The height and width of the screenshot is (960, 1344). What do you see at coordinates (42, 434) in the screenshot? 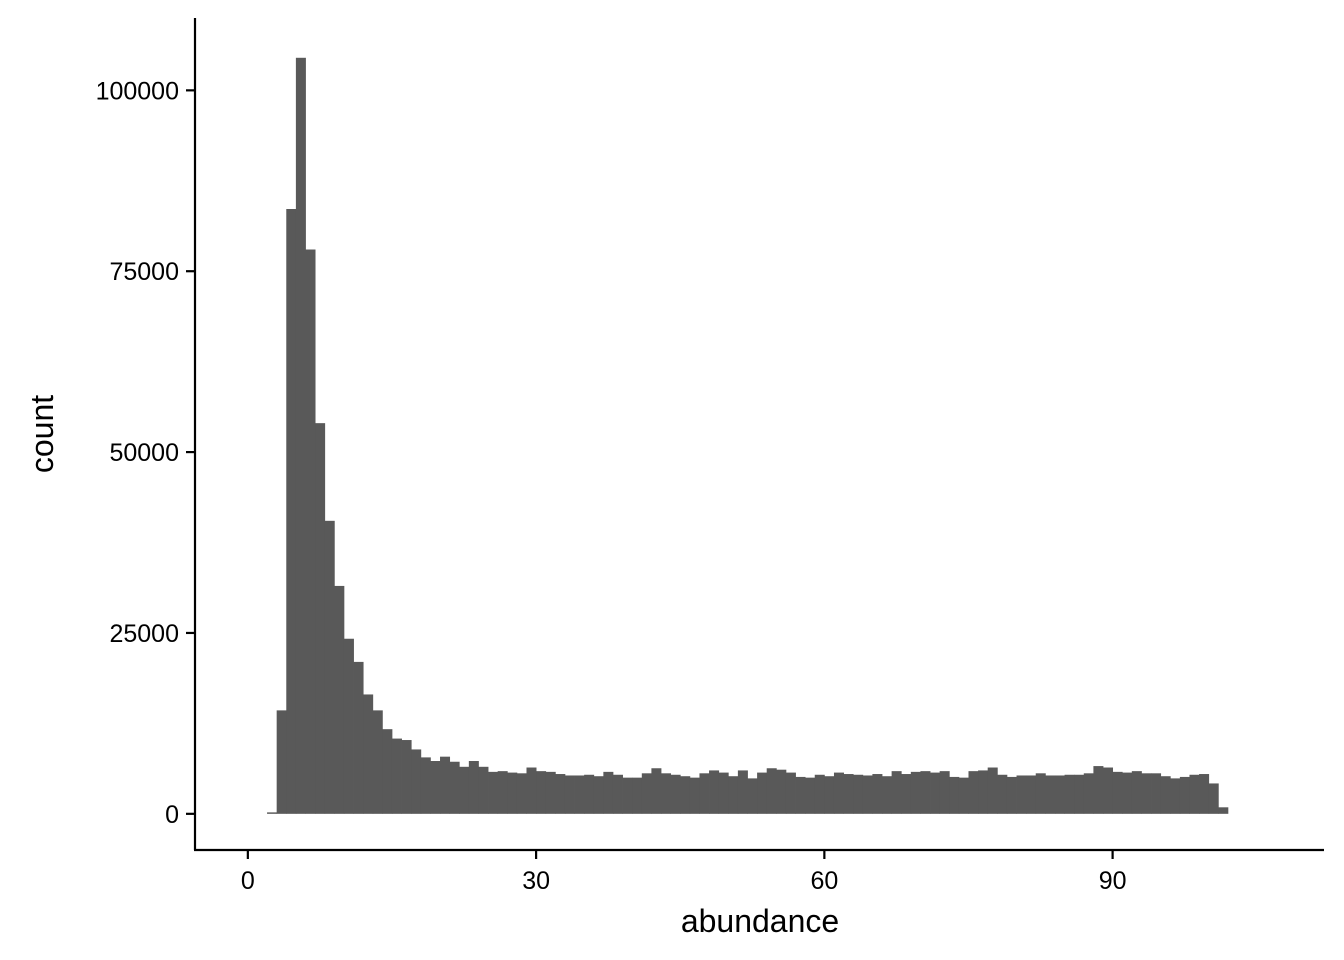
I see `y-axis-title: count` at bounding box center [42, 434].